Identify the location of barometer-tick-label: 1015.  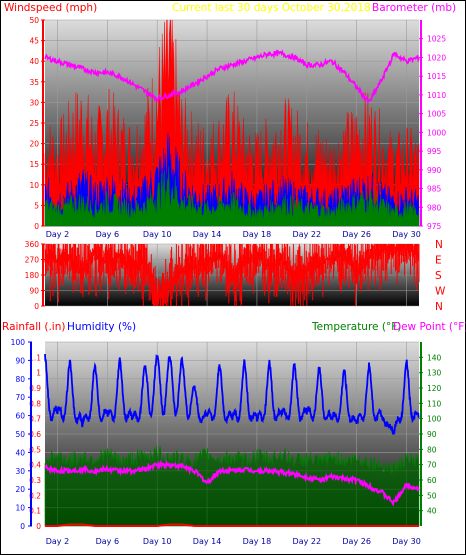
(436, 76).